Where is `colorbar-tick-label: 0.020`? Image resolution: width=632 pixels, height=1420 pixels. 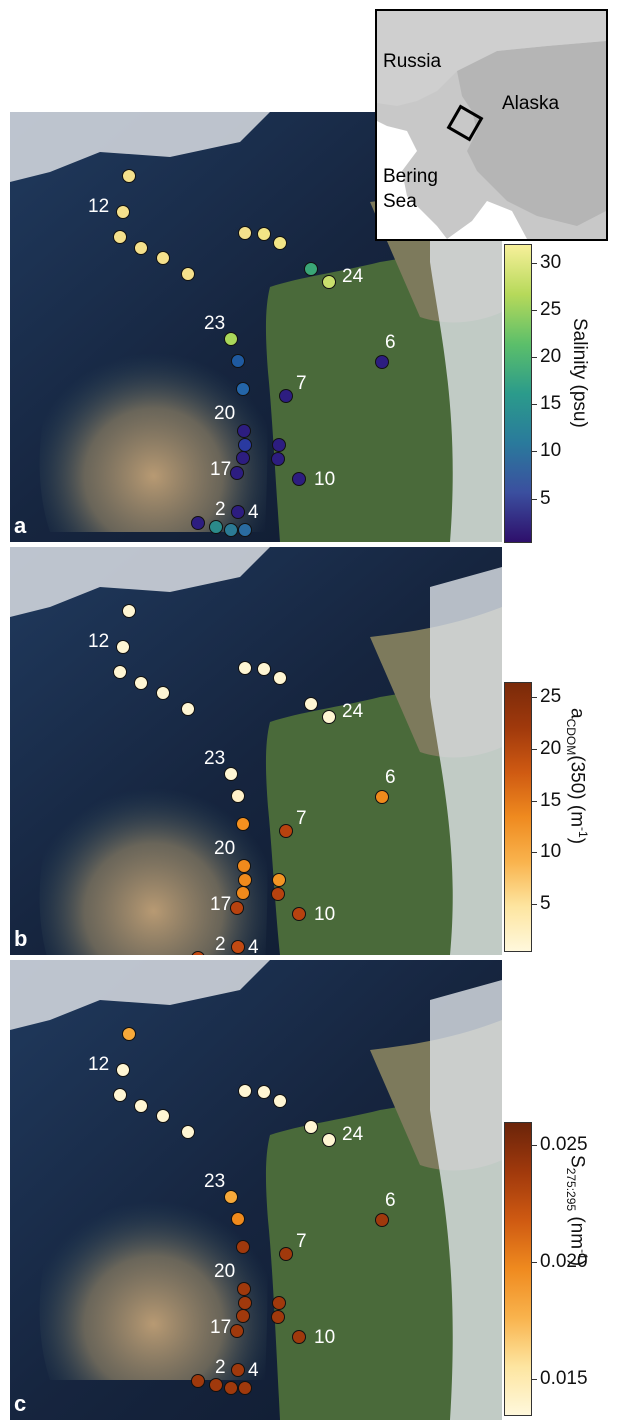 colorbar-tick-label: 0.020 is located at coordinates (564, 1262).